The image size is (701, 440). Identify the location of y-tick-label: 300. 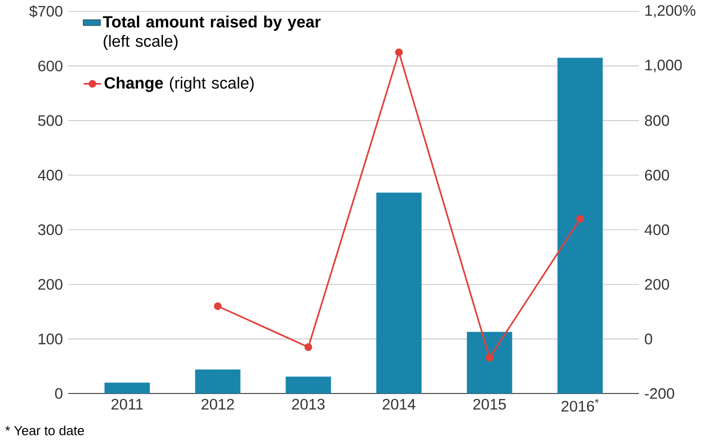
(50, 229).